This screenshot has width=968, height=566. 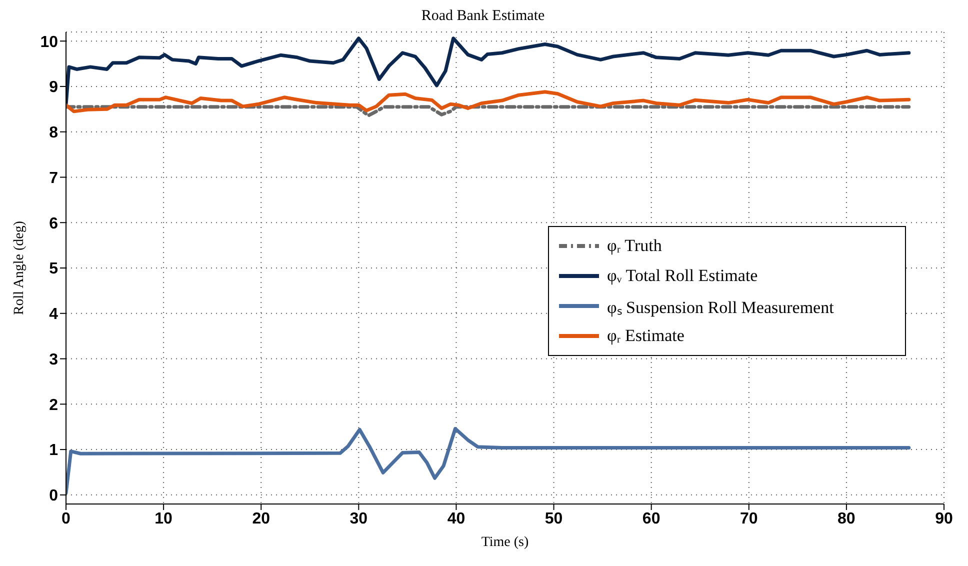 I want to click on y-tick-label: 6, so click(x=53, y=223).